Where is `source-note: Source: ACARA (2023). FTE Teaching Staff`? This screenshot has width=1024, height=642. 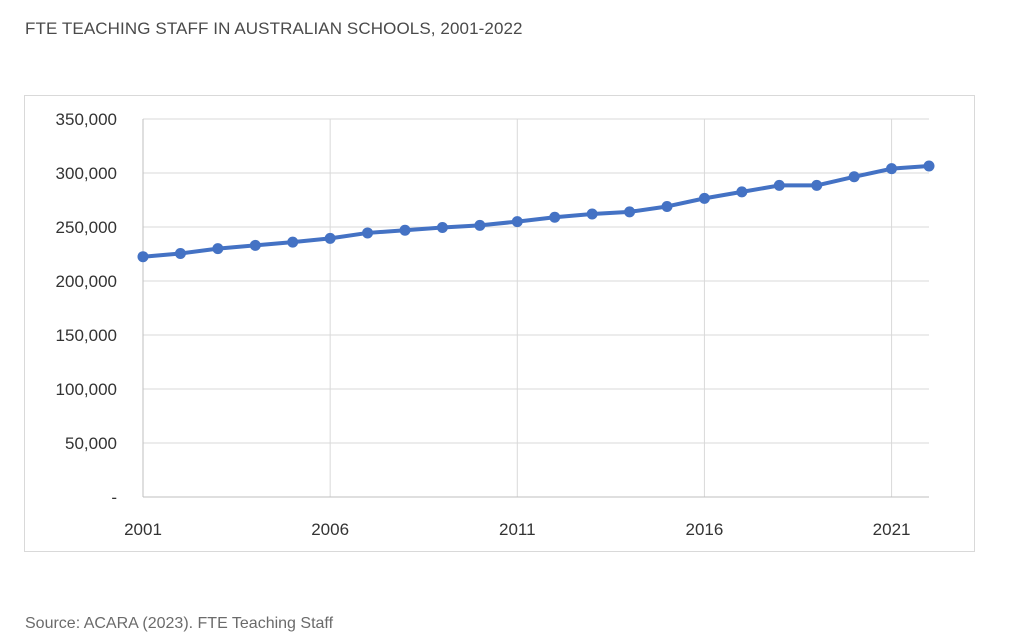
source-note: Source: ACARA (2023). FTE Teaching Staff is located at coordinates (179, 623).